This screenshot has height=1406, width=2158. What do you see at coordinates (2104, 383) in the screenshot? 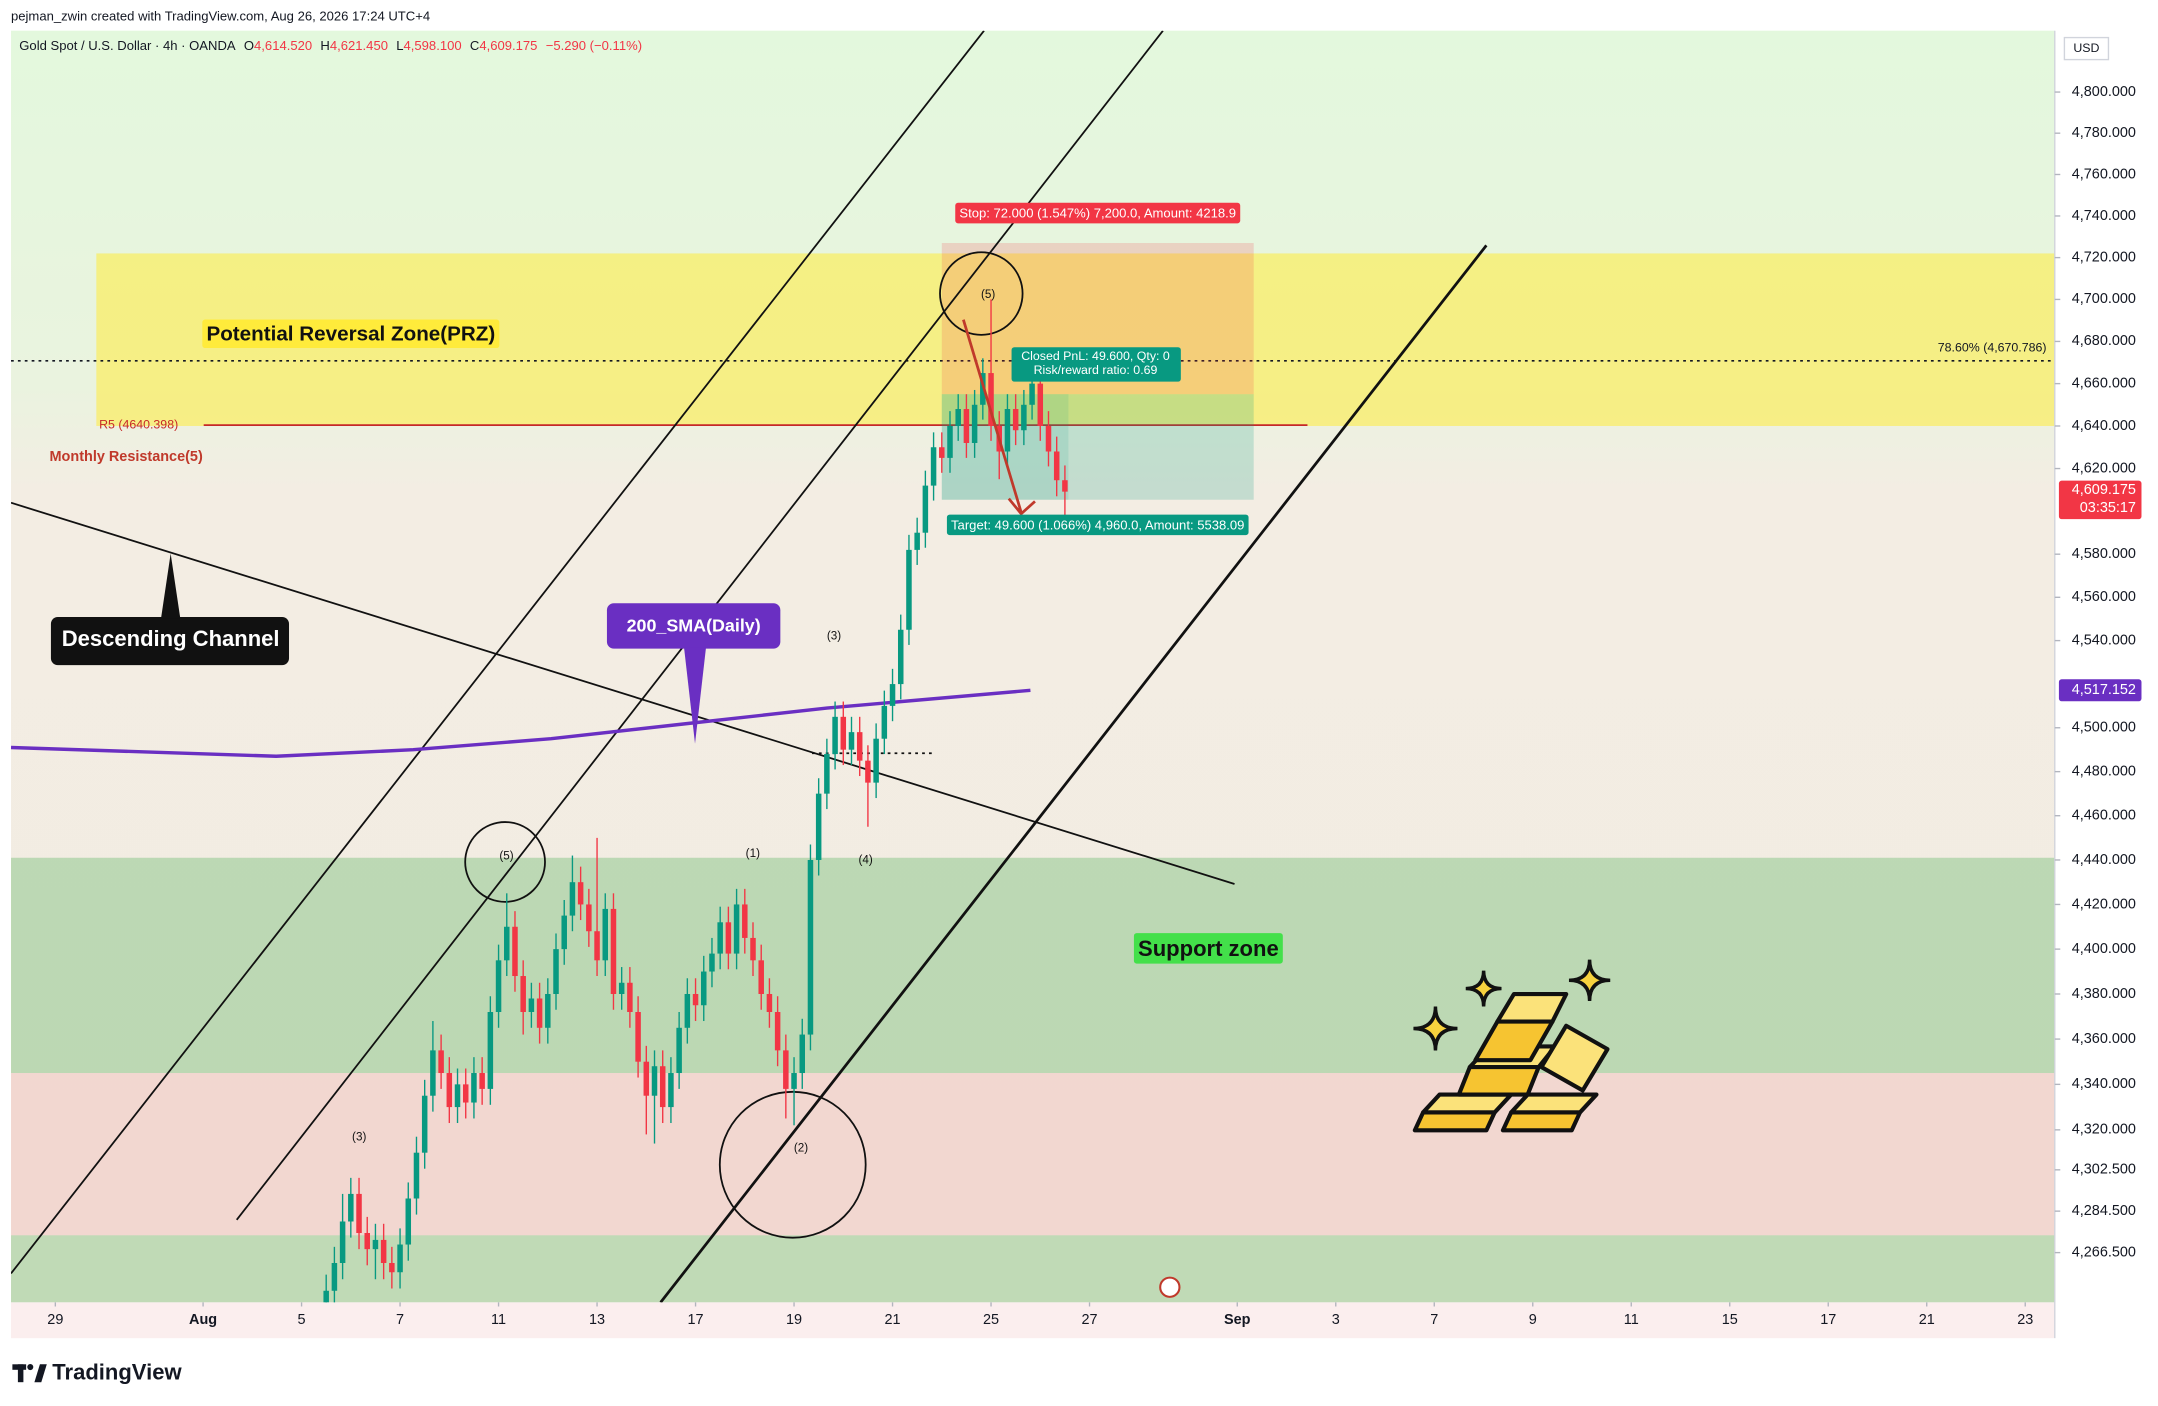
I see `y-tick-label: 4,660.000` at bounding box center [2104, 383].